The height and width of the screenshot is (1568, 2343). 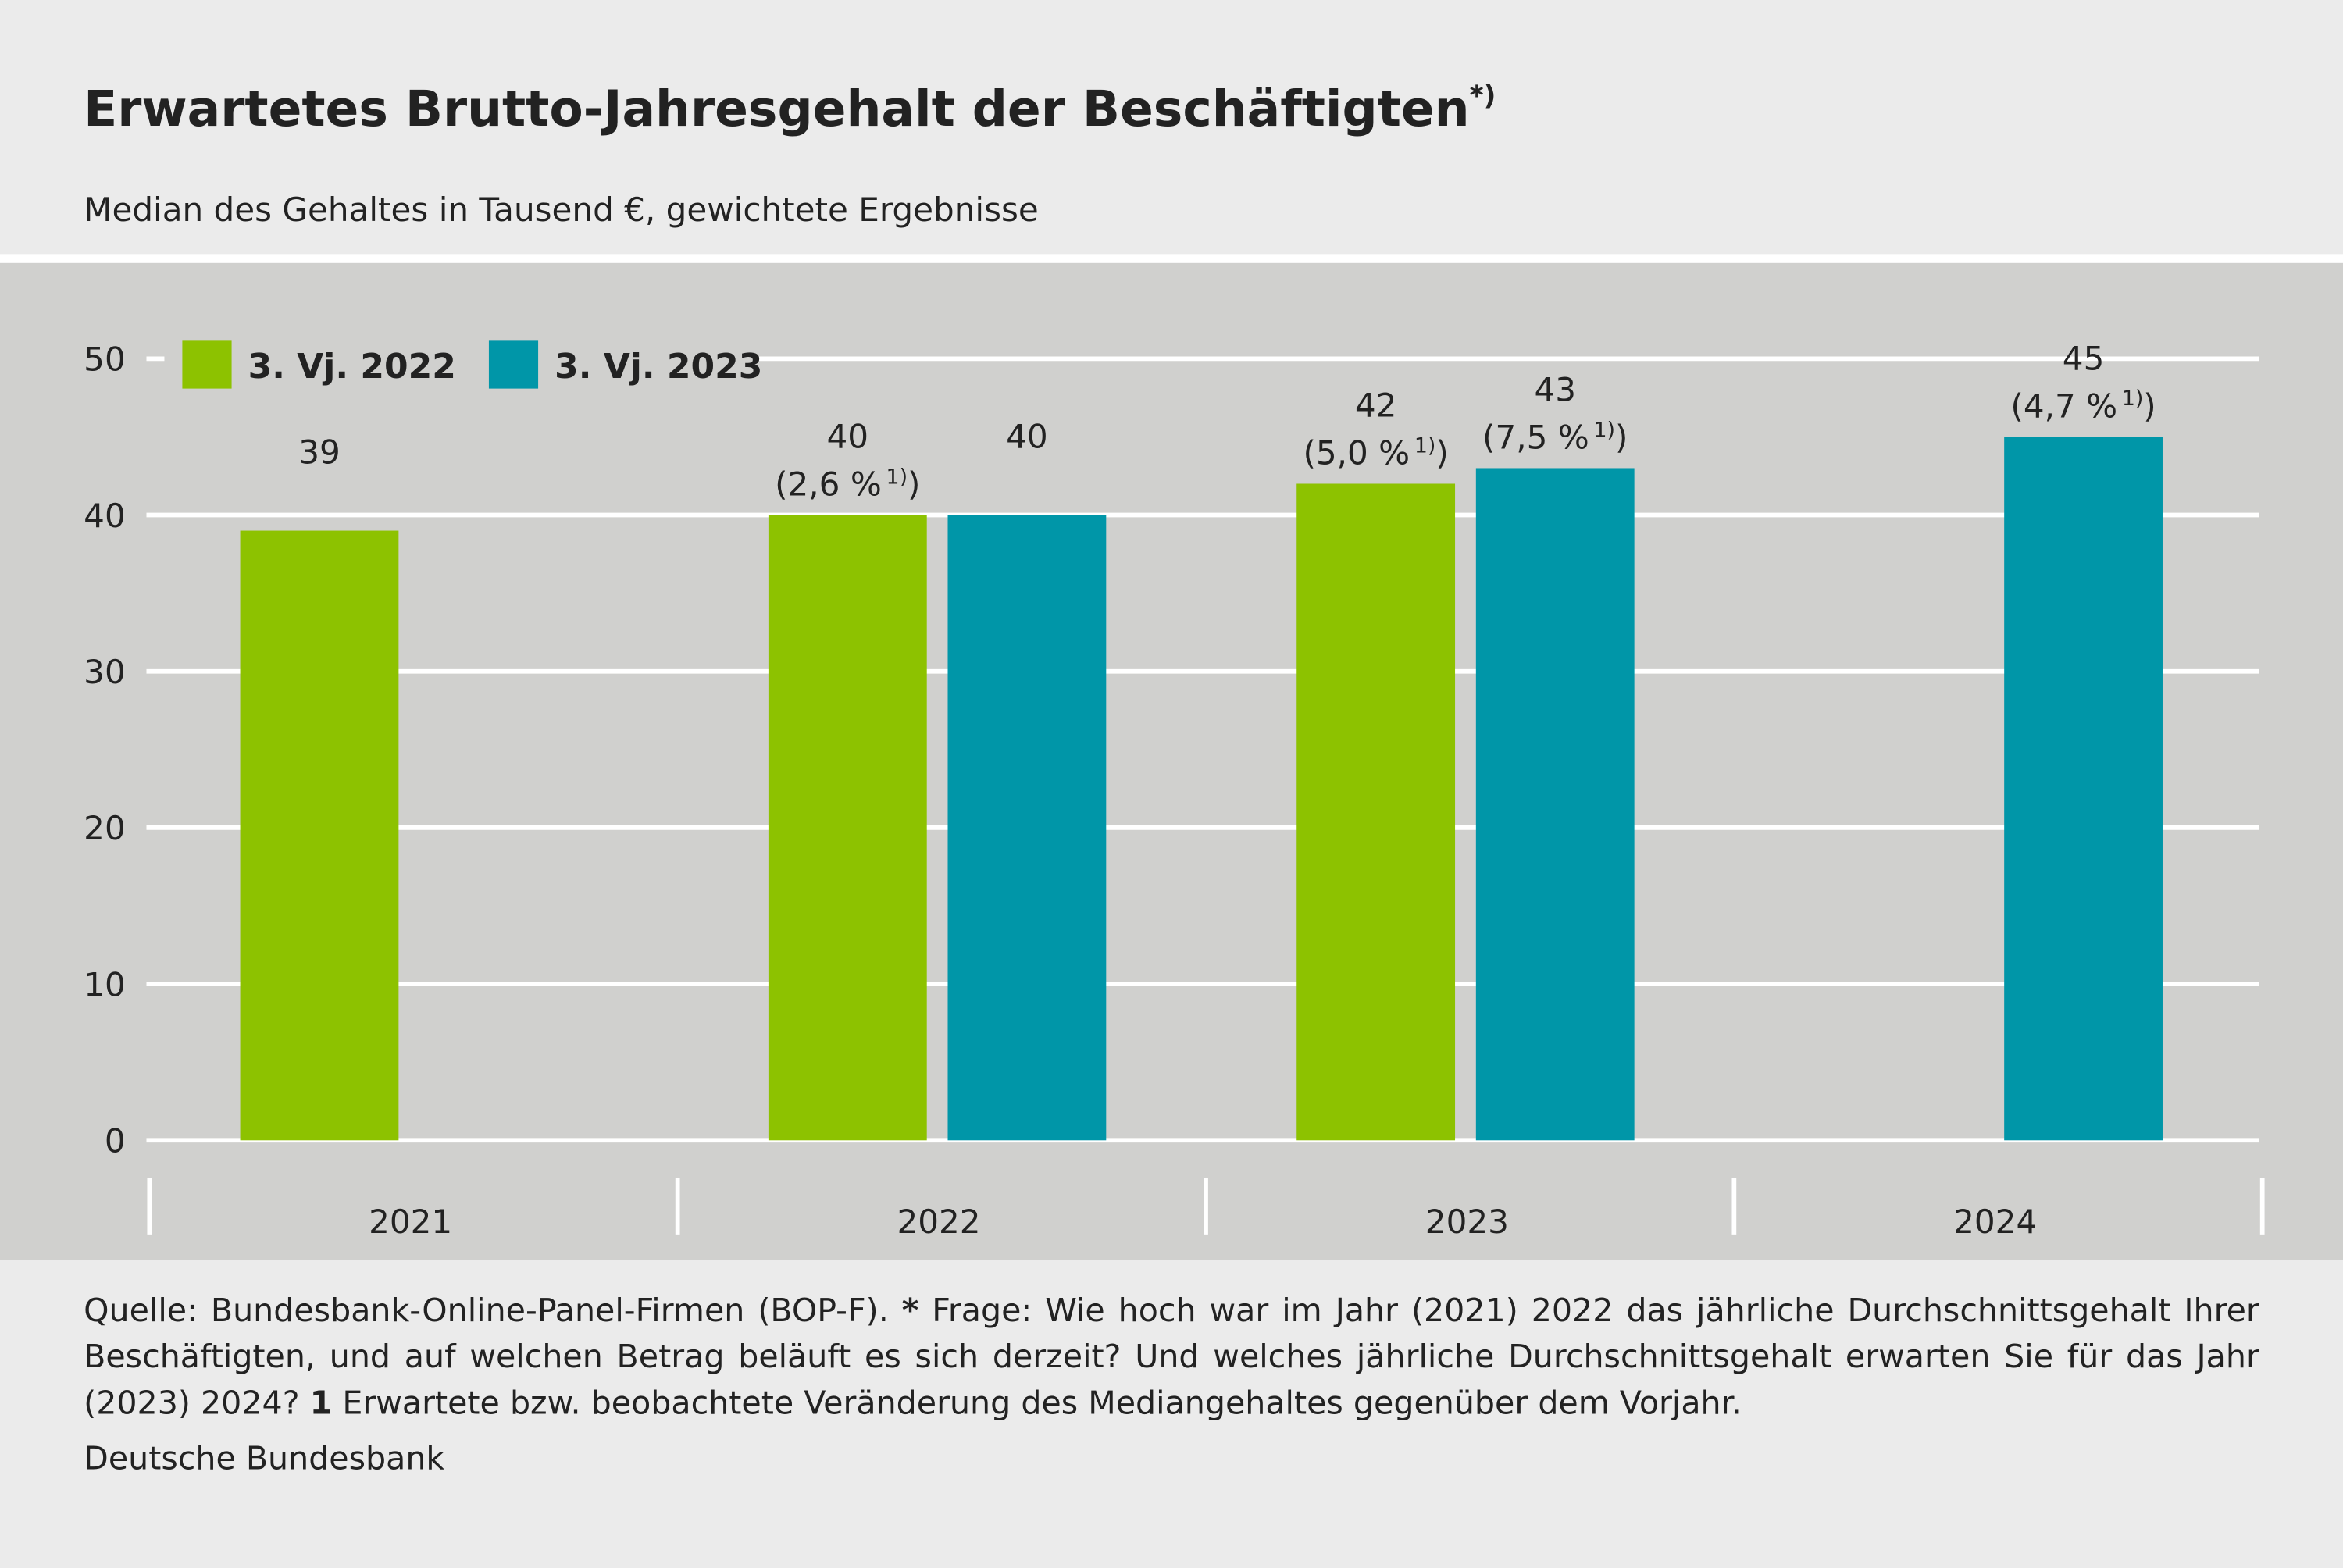 What do you see at coordinates (1376, 405) in the screenshot?
I see `value-label: 42` at bounding box center [1376, 405].